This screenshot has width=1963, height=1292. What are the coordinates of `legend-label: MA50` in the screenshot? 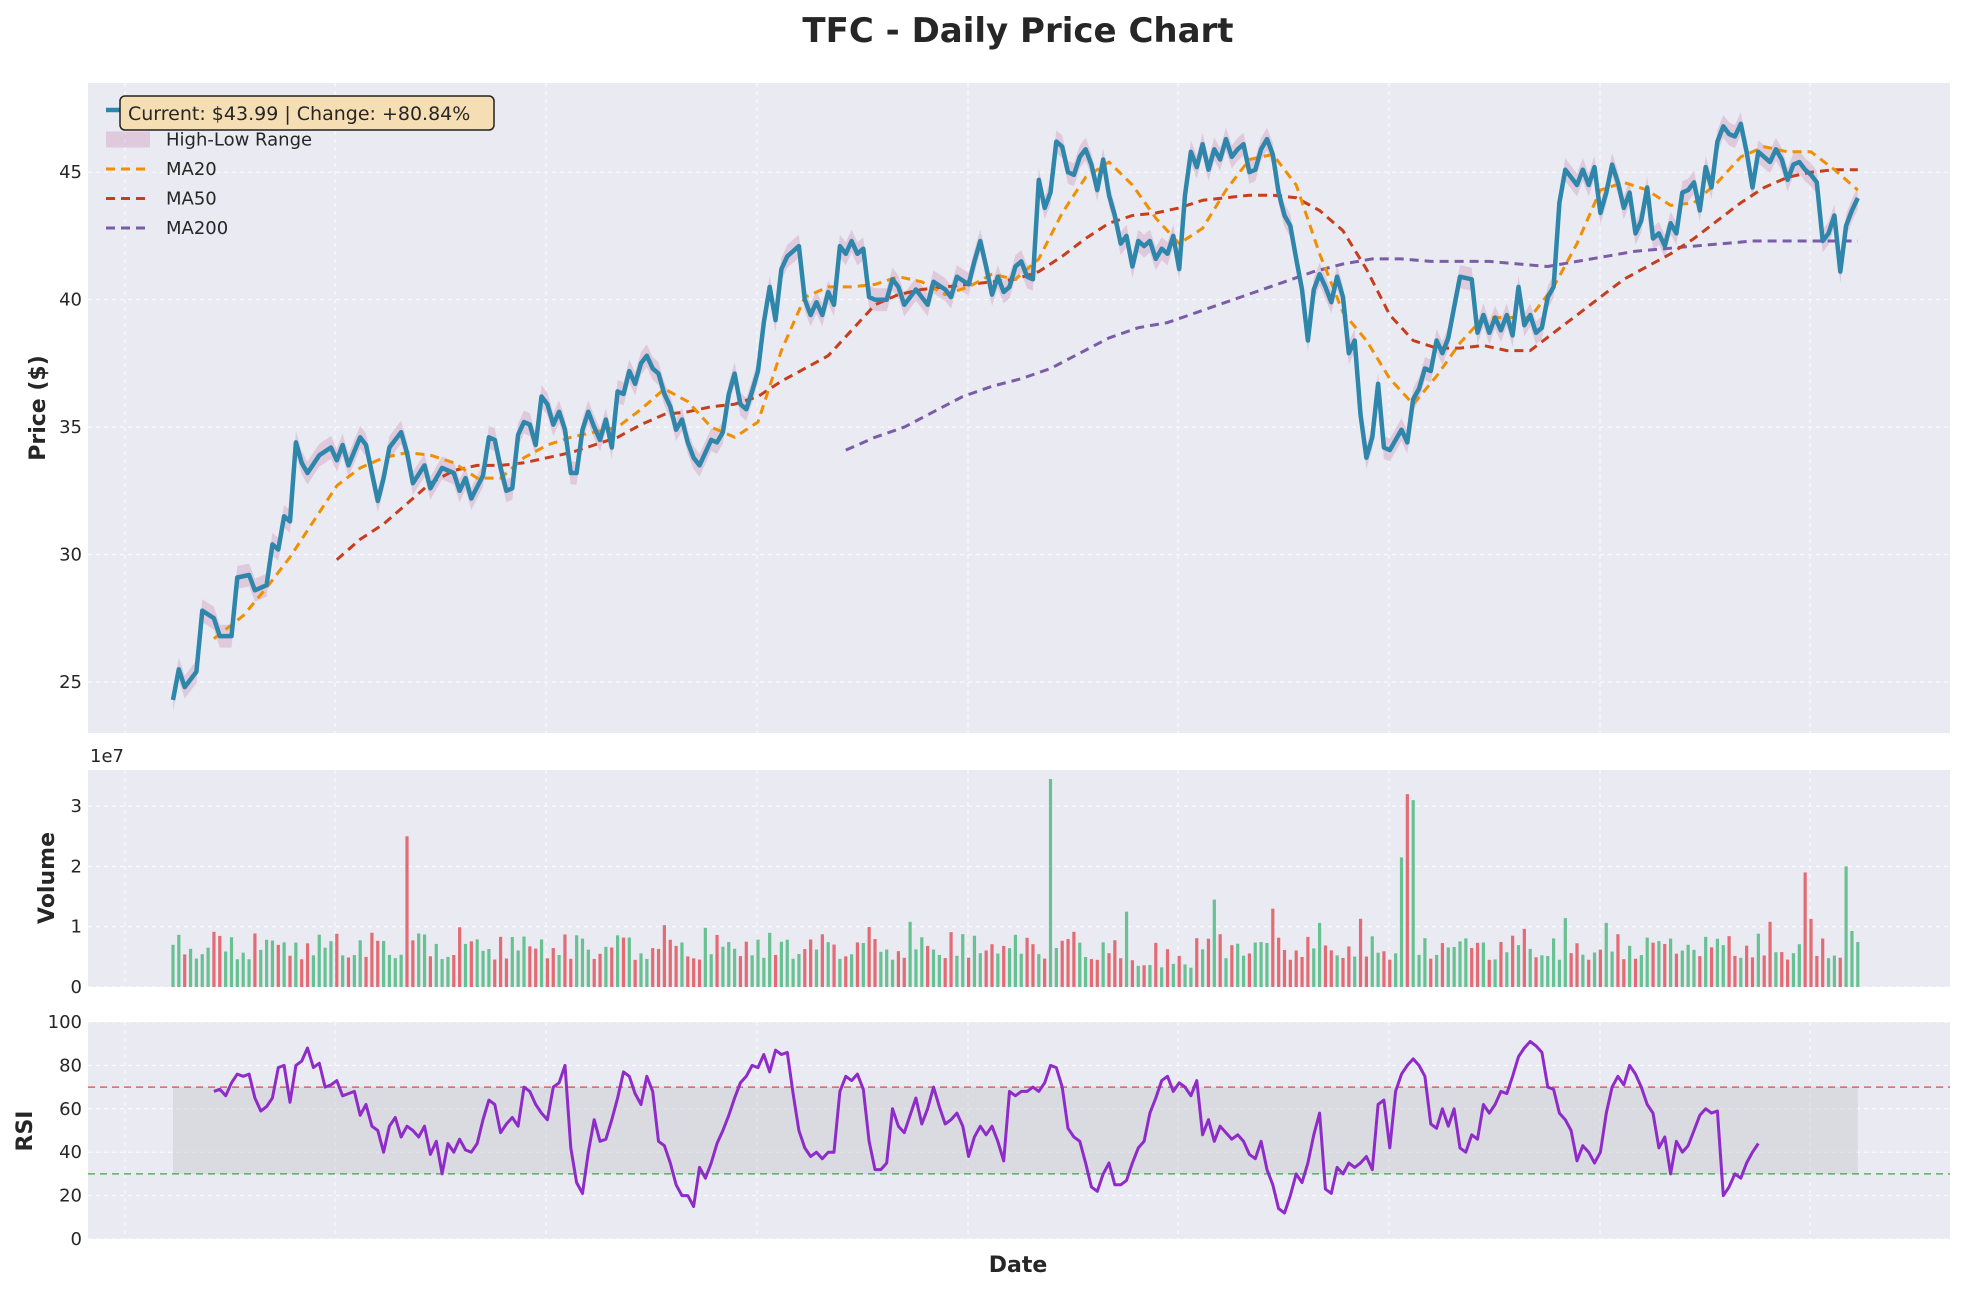 It's located at (191, 199).